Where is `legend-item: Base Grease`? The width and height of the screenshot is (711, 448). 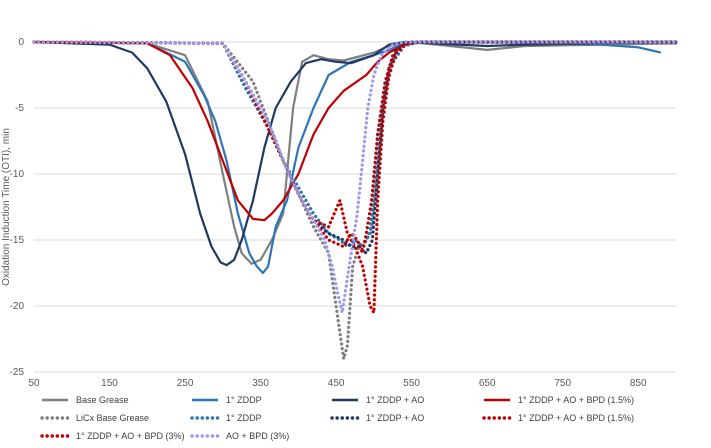
legend-item: Base Grease is located at coordinates (84, 400).